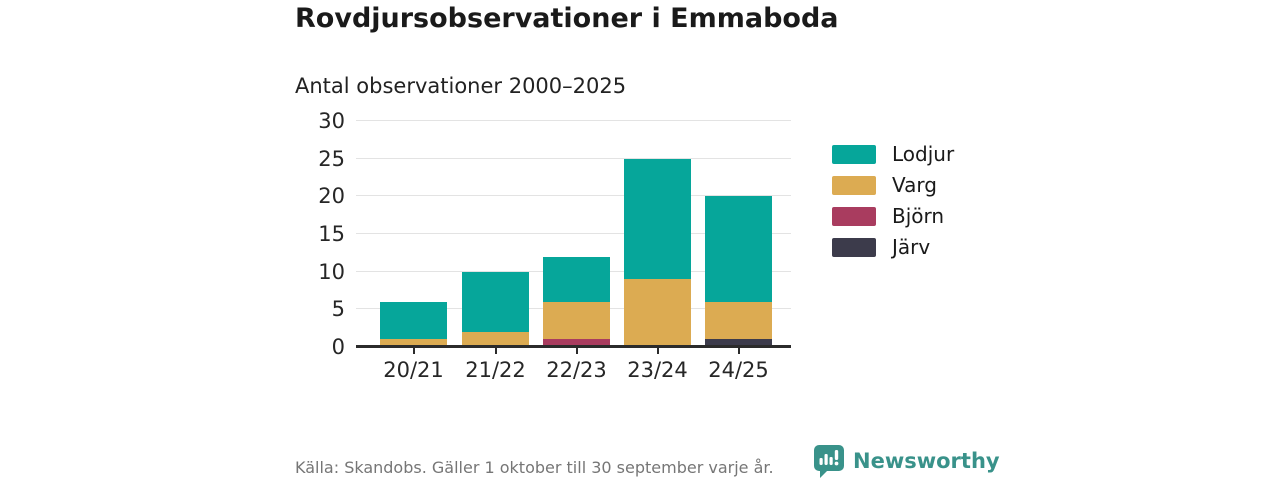 Image resolution: width=1280 pixels, height=480 pixels. Describe the element at coordinates (914, 185) in the screenshot. I see `legend-label-varg: Varg` at that location.